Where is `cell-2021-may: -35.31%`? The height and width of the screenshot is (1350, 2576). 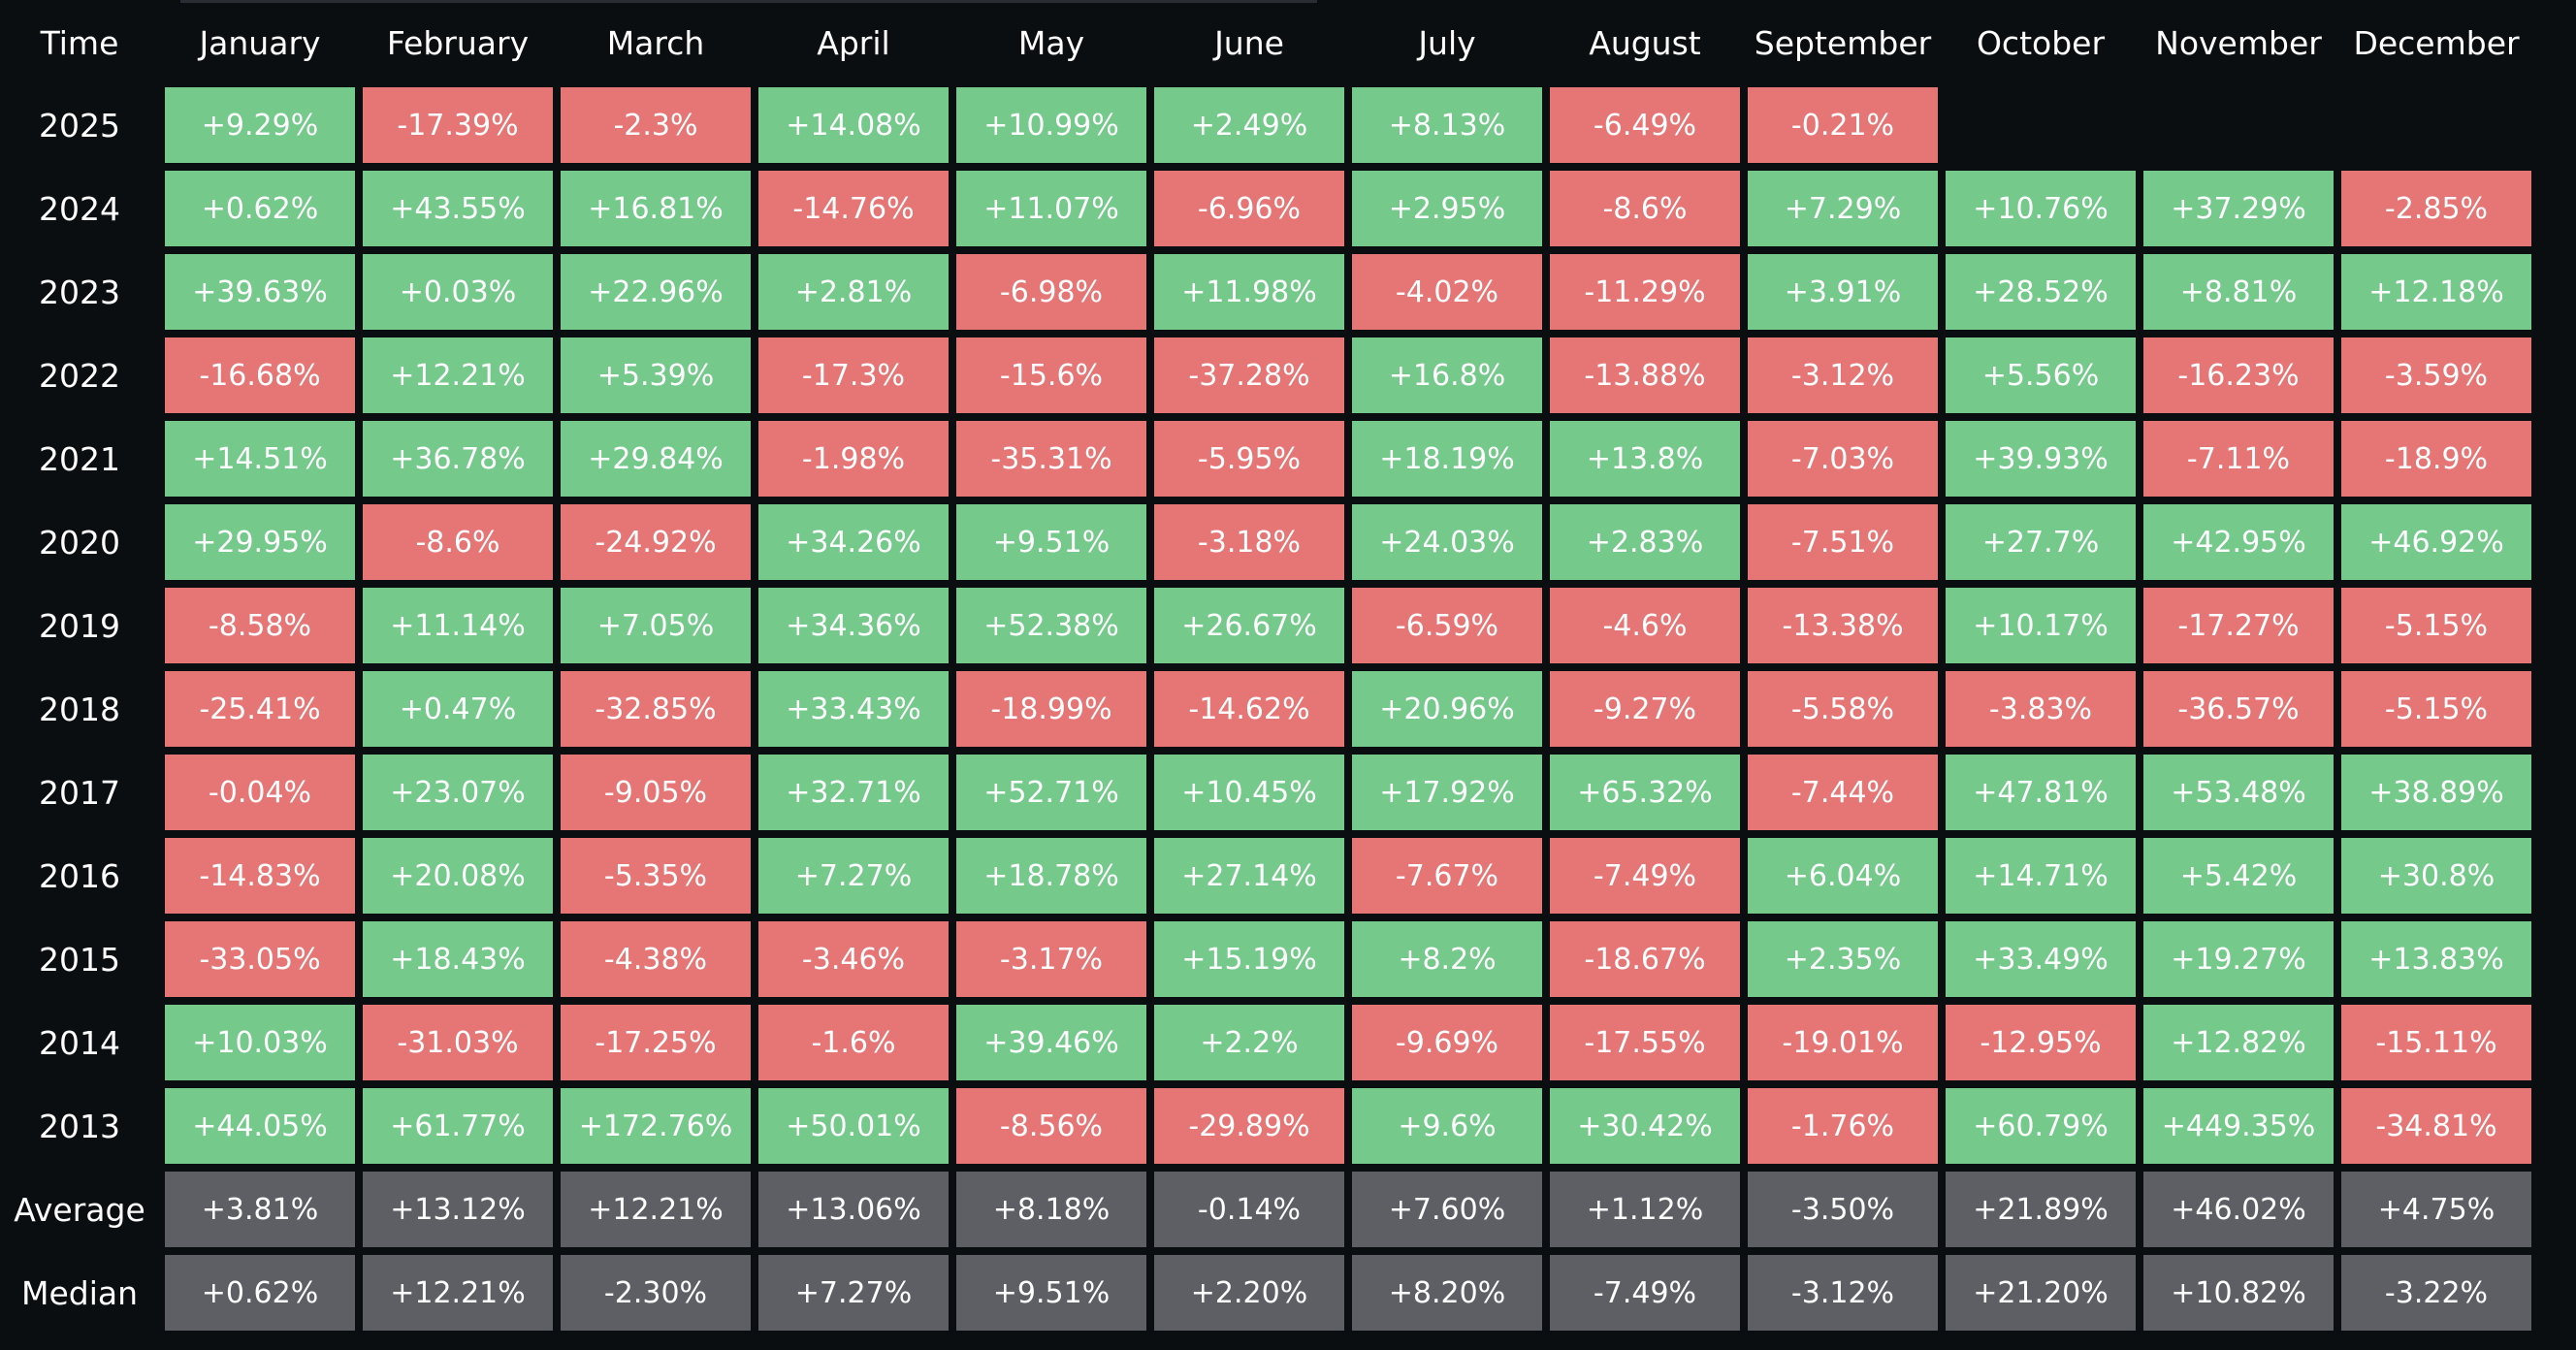
cell-2021-may: -35.31% is located at coordinates (1051, 458).